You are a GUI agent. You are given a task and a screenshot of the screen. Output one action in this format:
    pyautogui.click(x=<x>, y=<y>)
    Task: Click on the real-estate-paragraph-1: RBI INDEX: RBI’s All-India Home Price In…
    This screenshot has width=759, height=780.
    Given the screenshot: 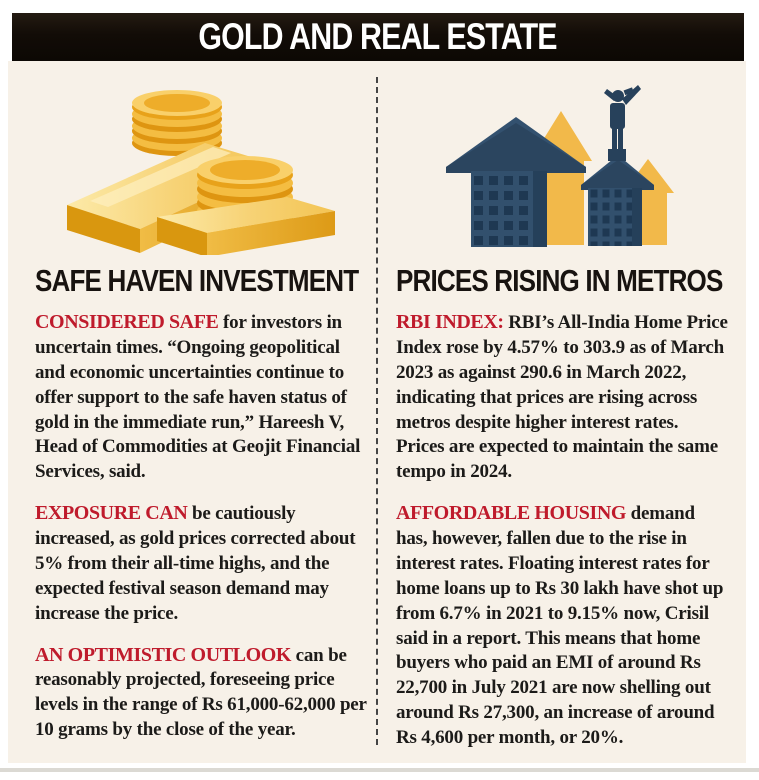 What is the action you would take?
    pyautogui.click(x=563, y=397)
    